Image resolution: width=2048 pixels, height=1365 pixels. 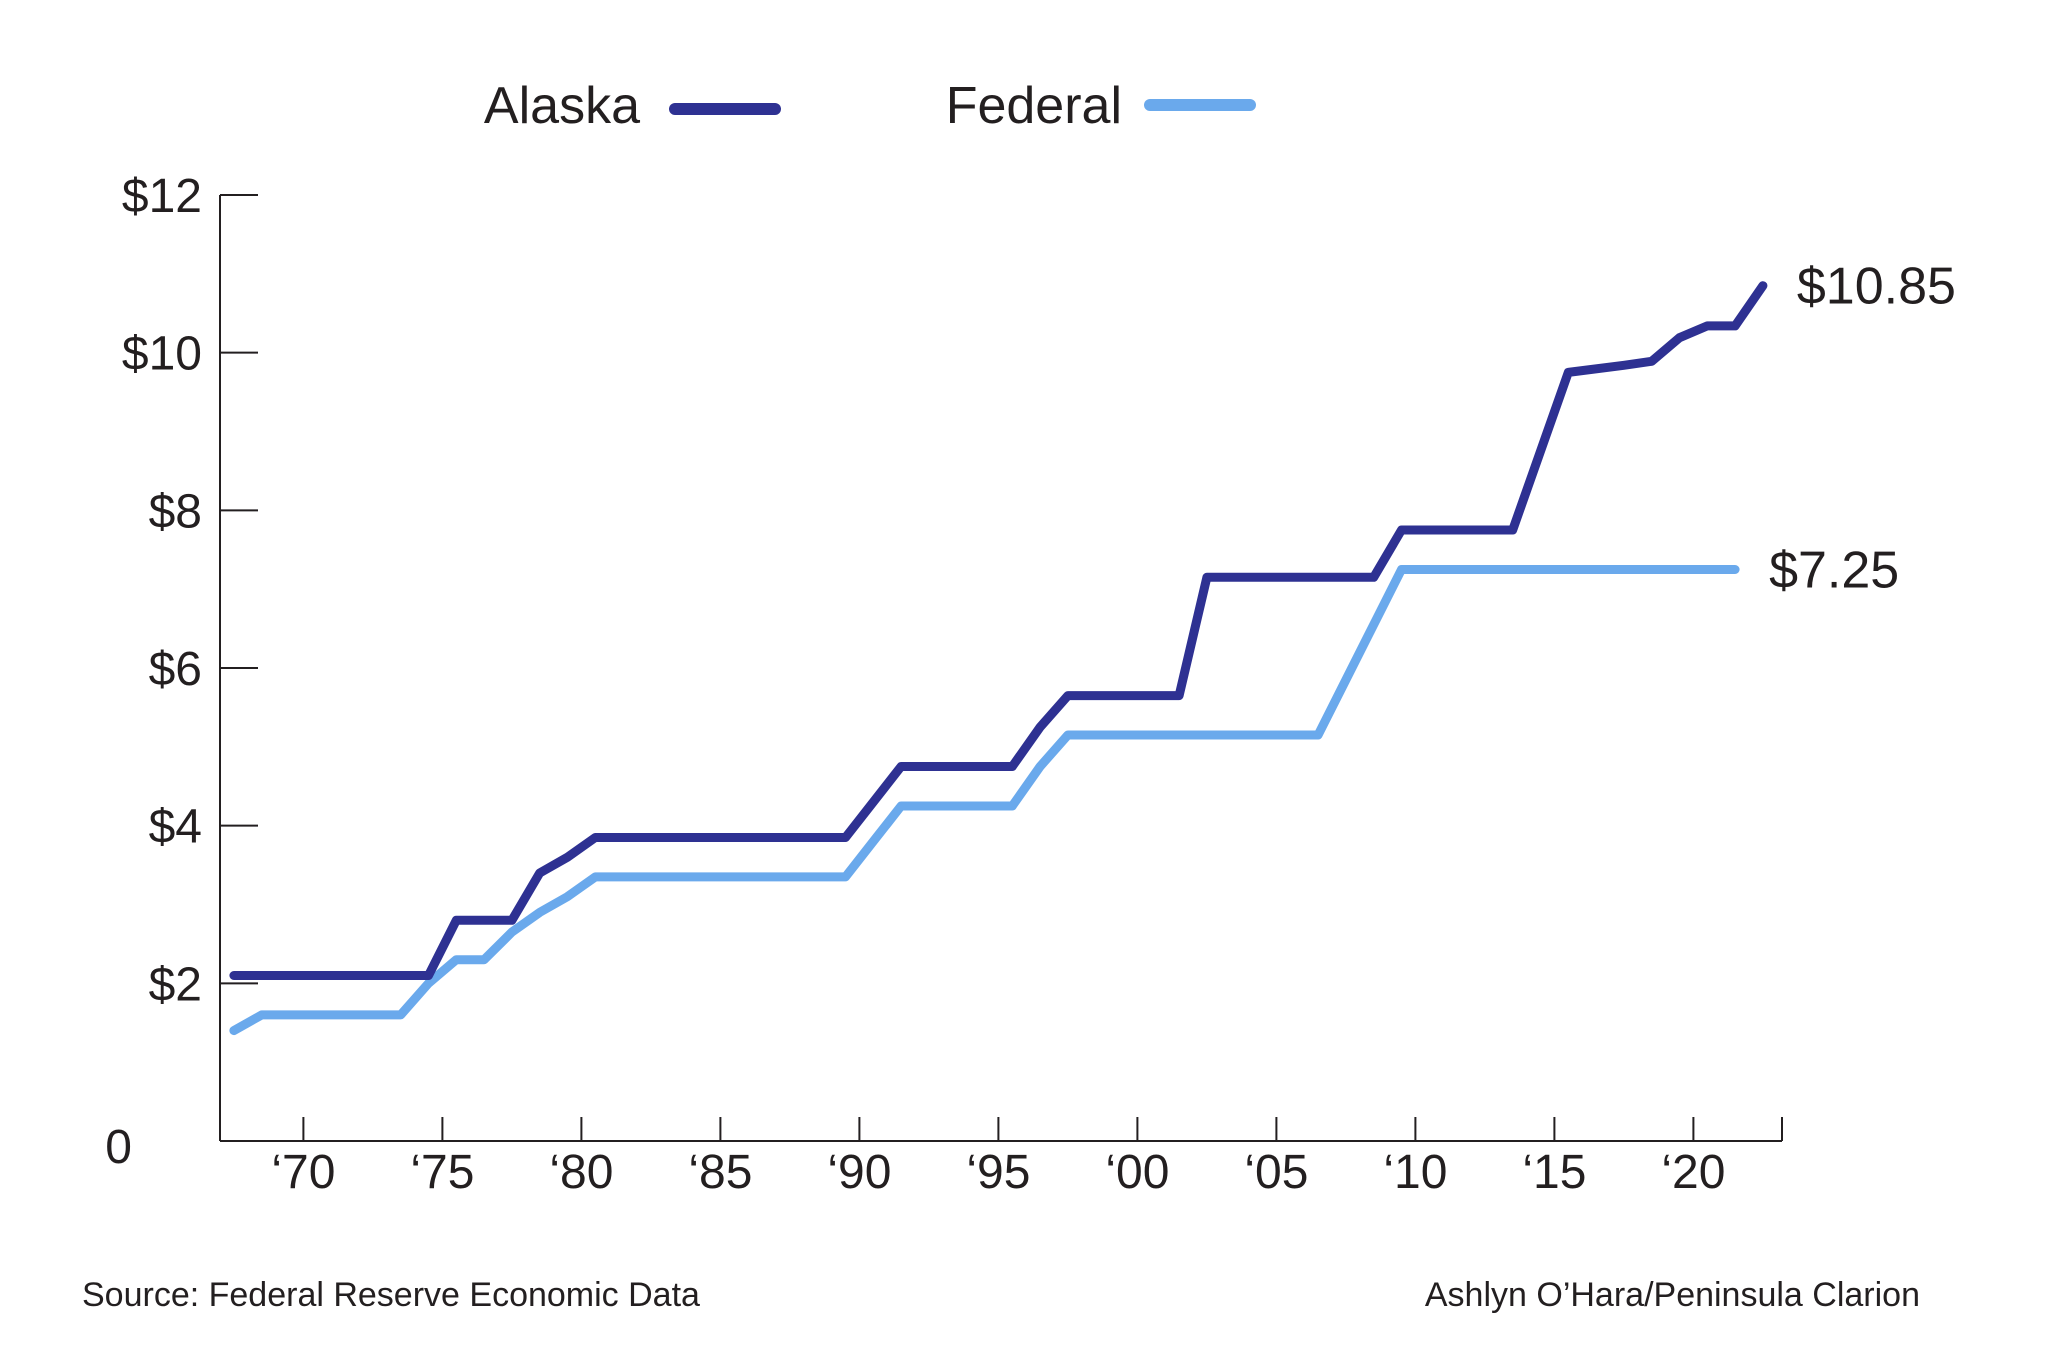 I want to click on x-tick-label: ‘75, so click(x=442, y=1172).